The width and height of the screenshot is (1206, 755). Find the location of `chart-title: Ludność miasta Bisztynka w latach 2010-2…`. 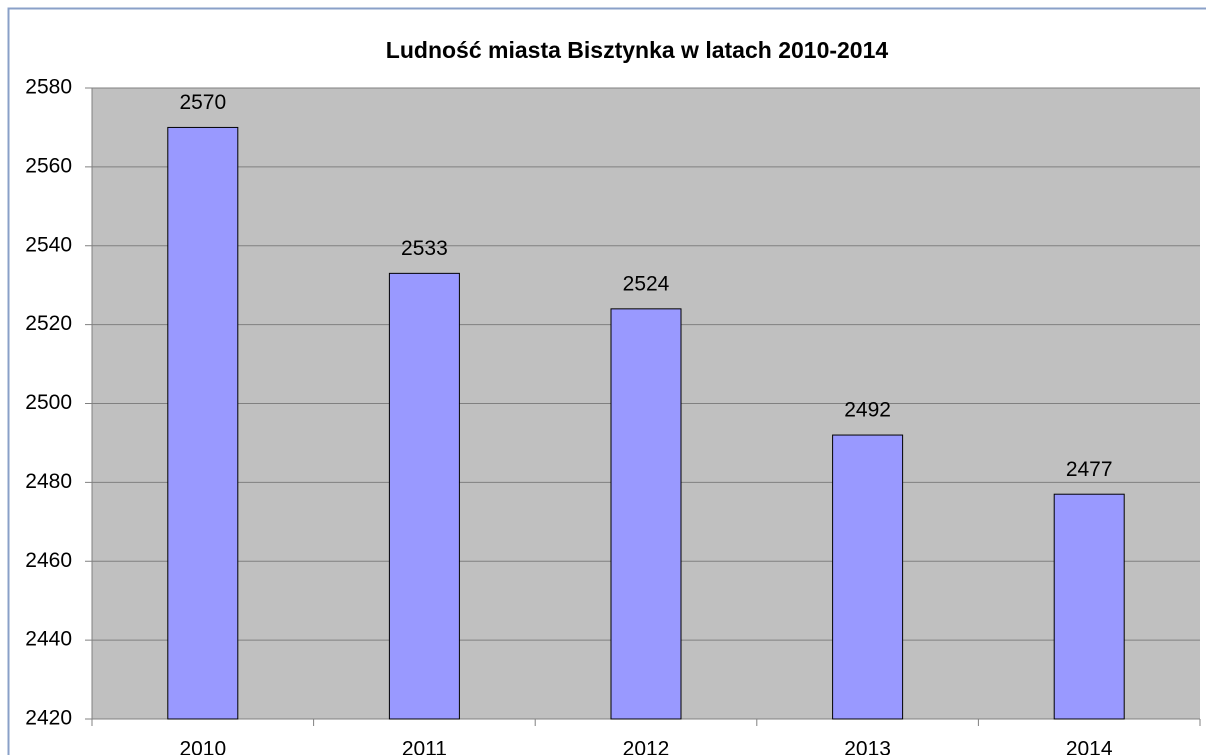

chart-title: Ludność miasta Bisztynka w latach 2010-2… is located at coordinates (637, 50).